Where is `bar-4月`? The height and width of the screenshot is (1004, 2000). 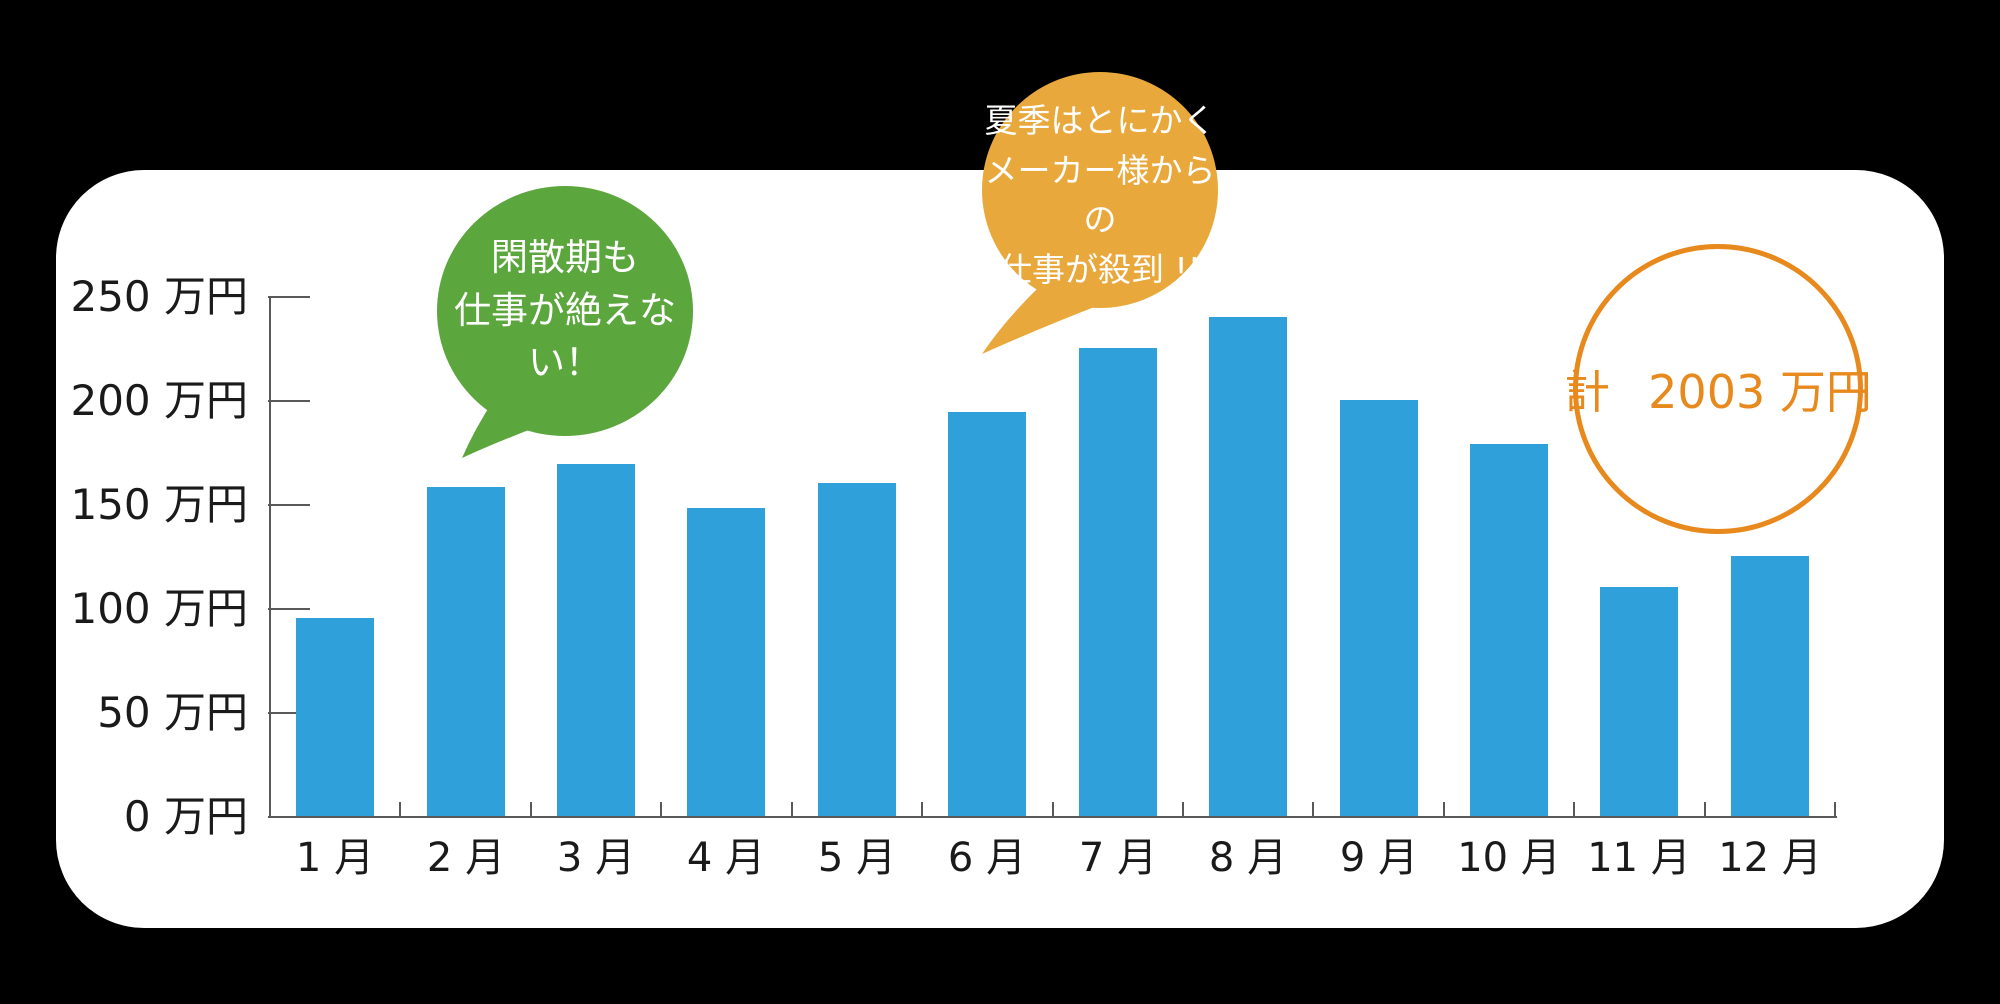
bar-4月 is located at coordinates (726, 662).